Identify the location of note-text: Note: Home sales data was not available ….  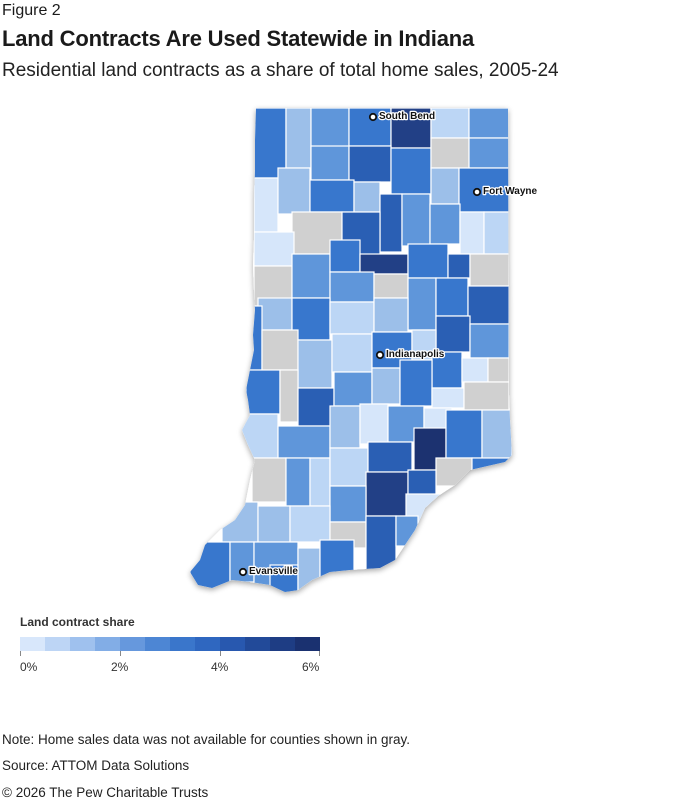
(206, 739).